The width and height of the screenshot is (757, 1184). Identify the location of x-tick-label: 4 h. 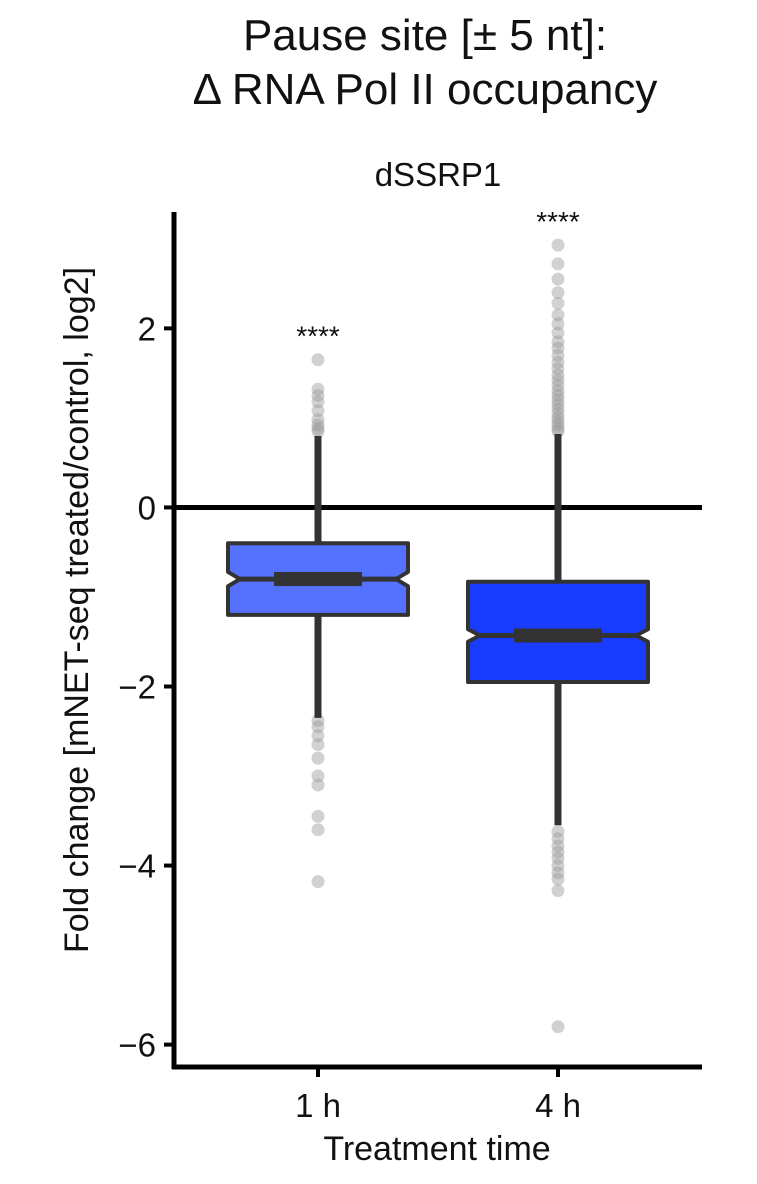
(558, 1105).